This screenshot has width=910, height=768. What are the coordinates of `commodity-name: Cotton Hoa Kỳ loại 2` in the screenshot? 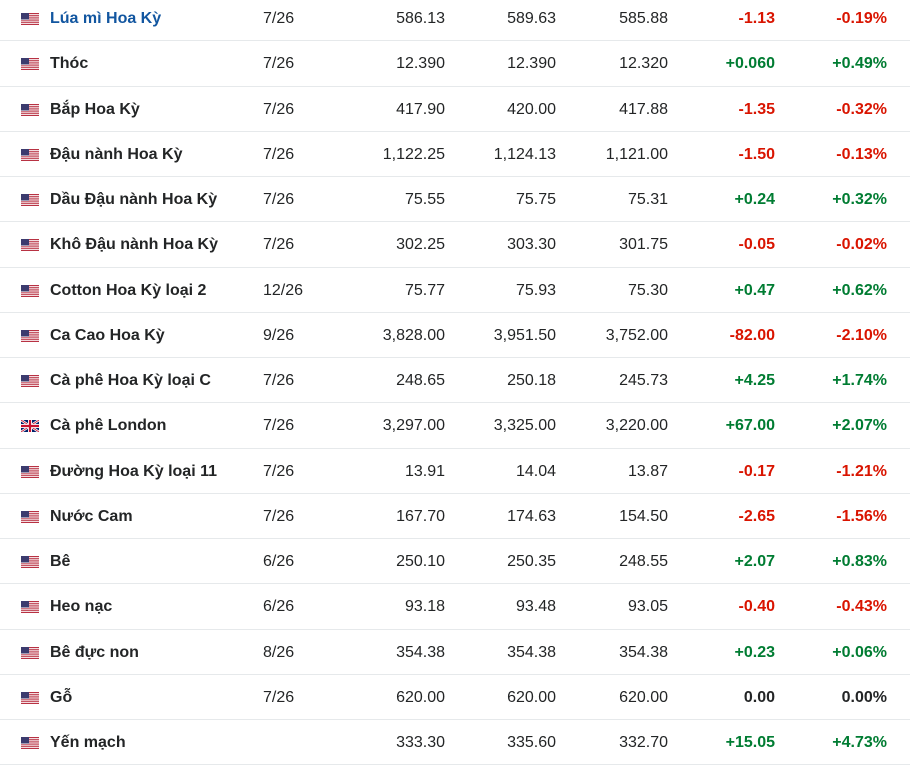 It's located at (128, 290).